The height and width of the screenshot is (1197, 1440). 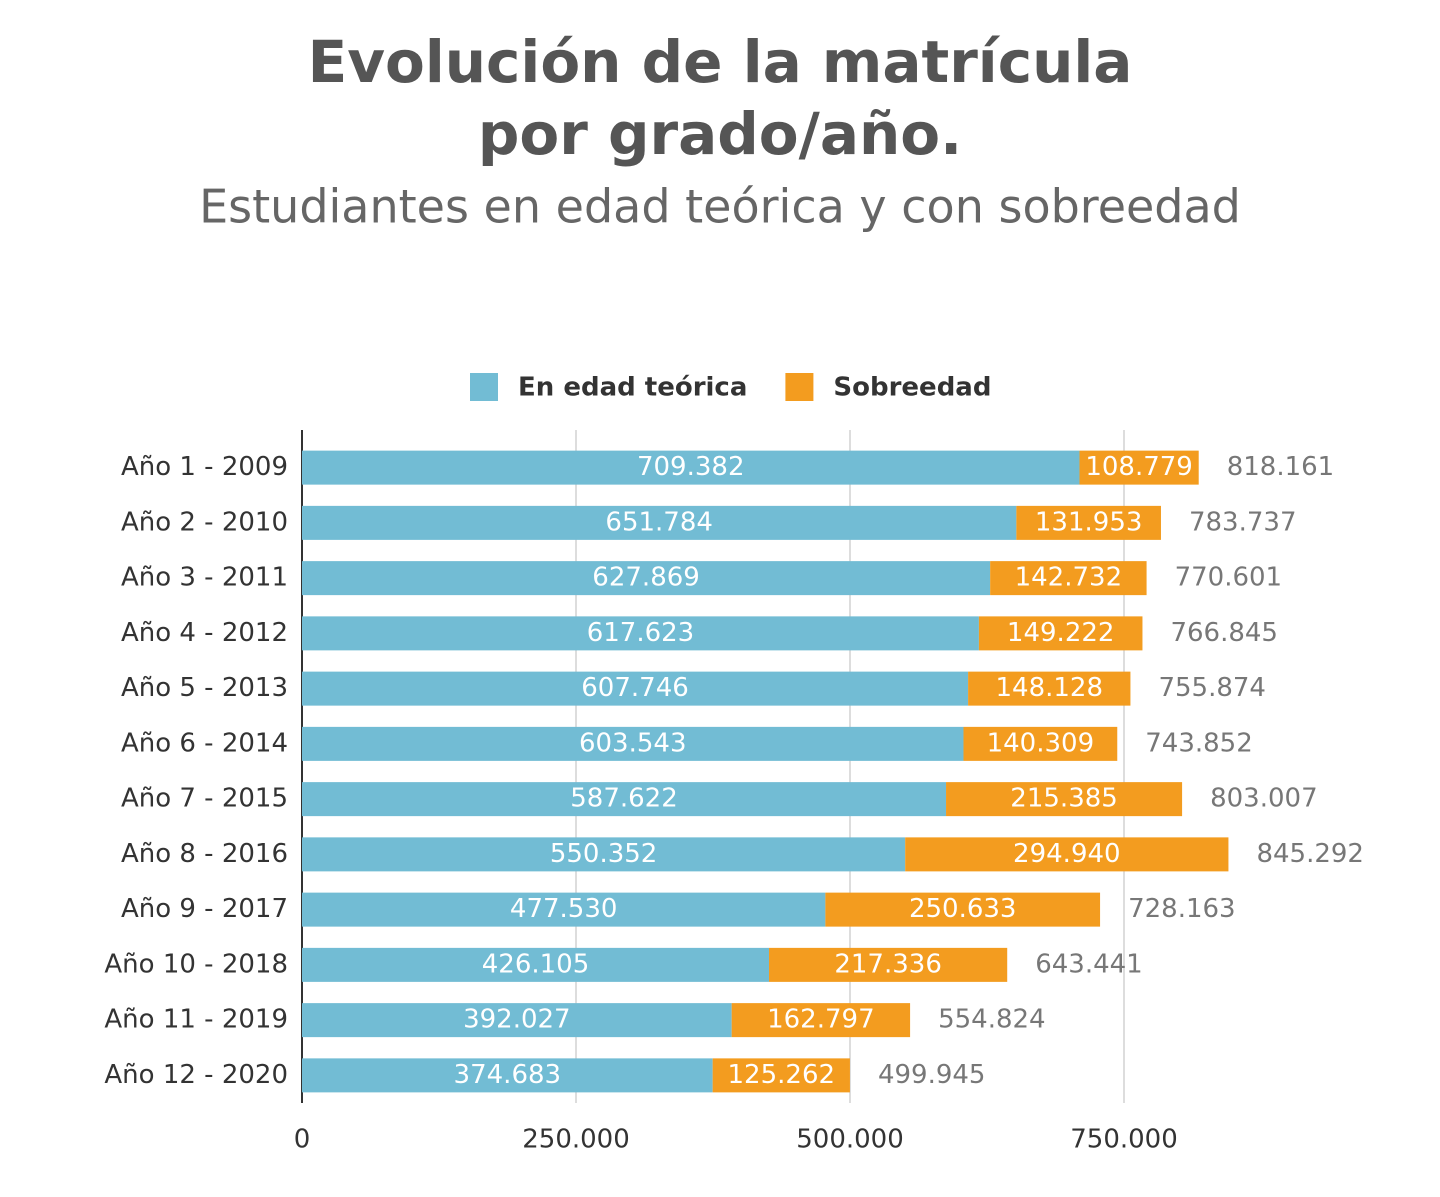 What do you see at coordinates (204, 743) in the screenshot?
I see `y-tick-label: Año 6 - 2014` at bounding box center [204, 743].